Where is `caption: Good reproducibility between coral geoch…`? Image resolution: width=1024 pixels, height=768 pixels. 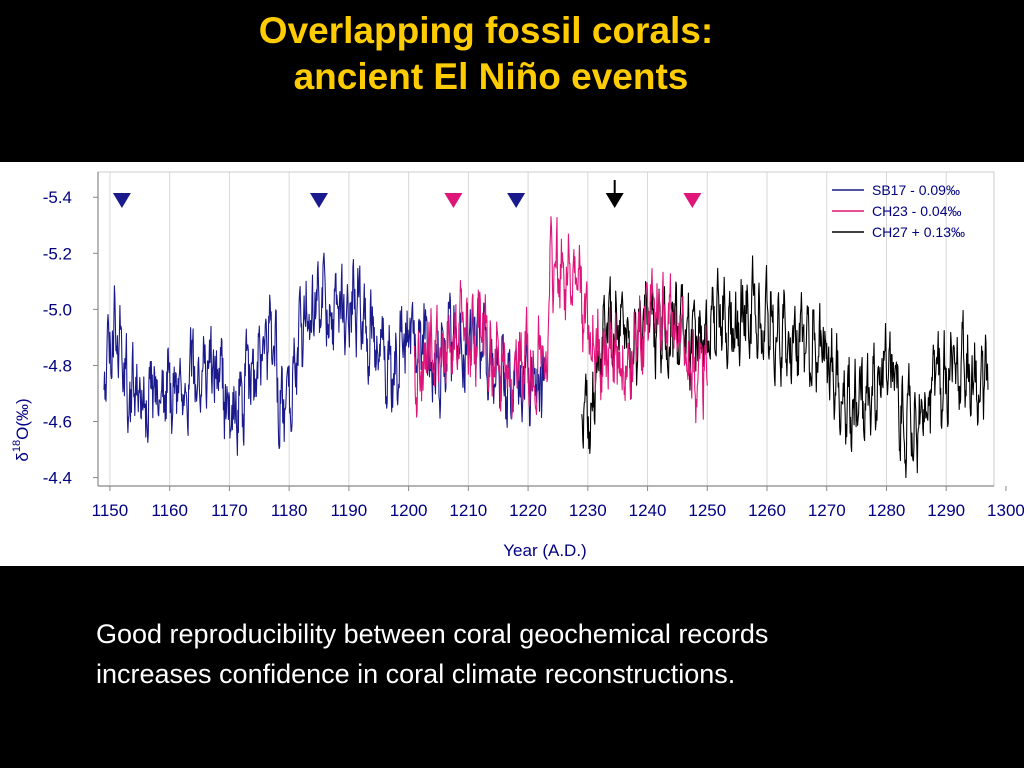 caption: Good reproducibility between coral geoch… is located at coordinates (546, 654).